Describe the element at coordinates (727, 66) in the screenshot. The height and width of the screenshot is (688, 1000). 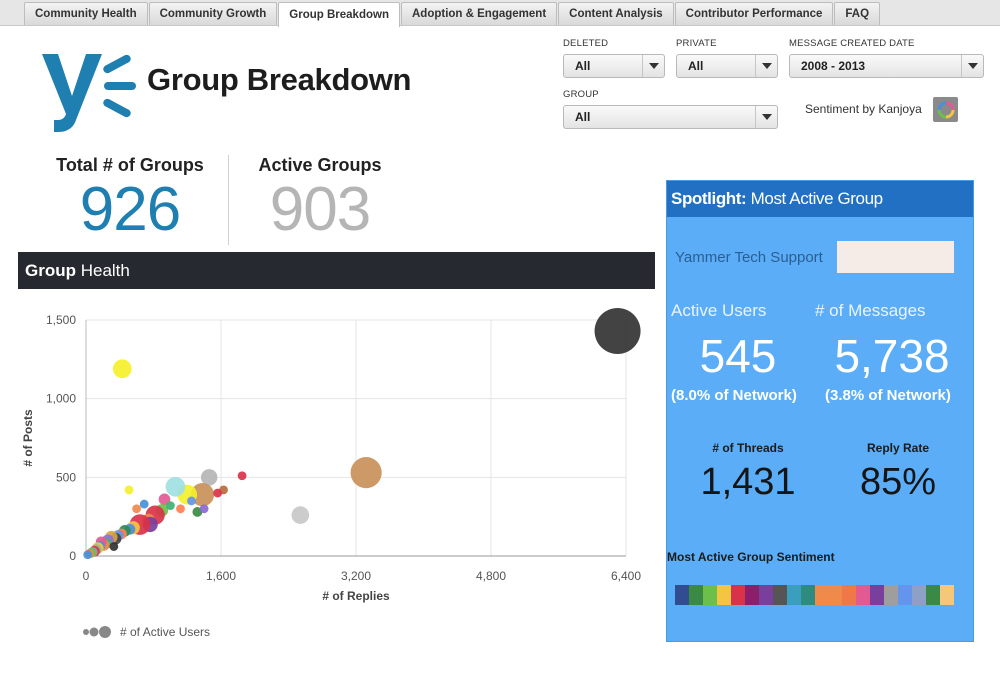
I see `private-select: All` at that location.